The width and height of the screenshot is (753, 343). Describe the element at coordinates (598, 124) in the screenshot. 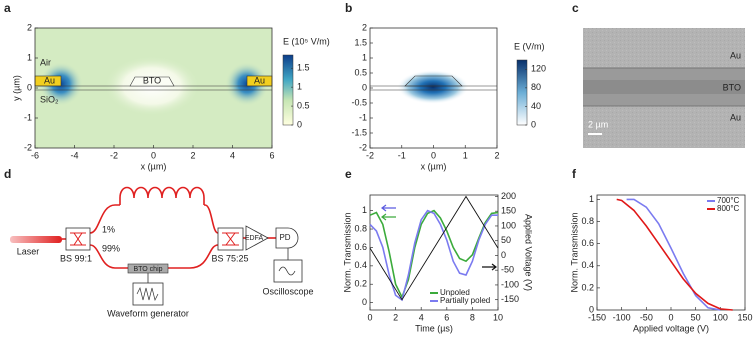

I see `scale-bar-label: 2 µm` at that location.